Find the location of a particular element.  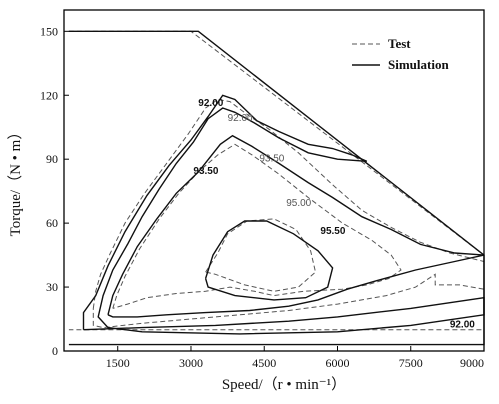

contour-label-test: 95.00 is located at coordinates (298, 203).